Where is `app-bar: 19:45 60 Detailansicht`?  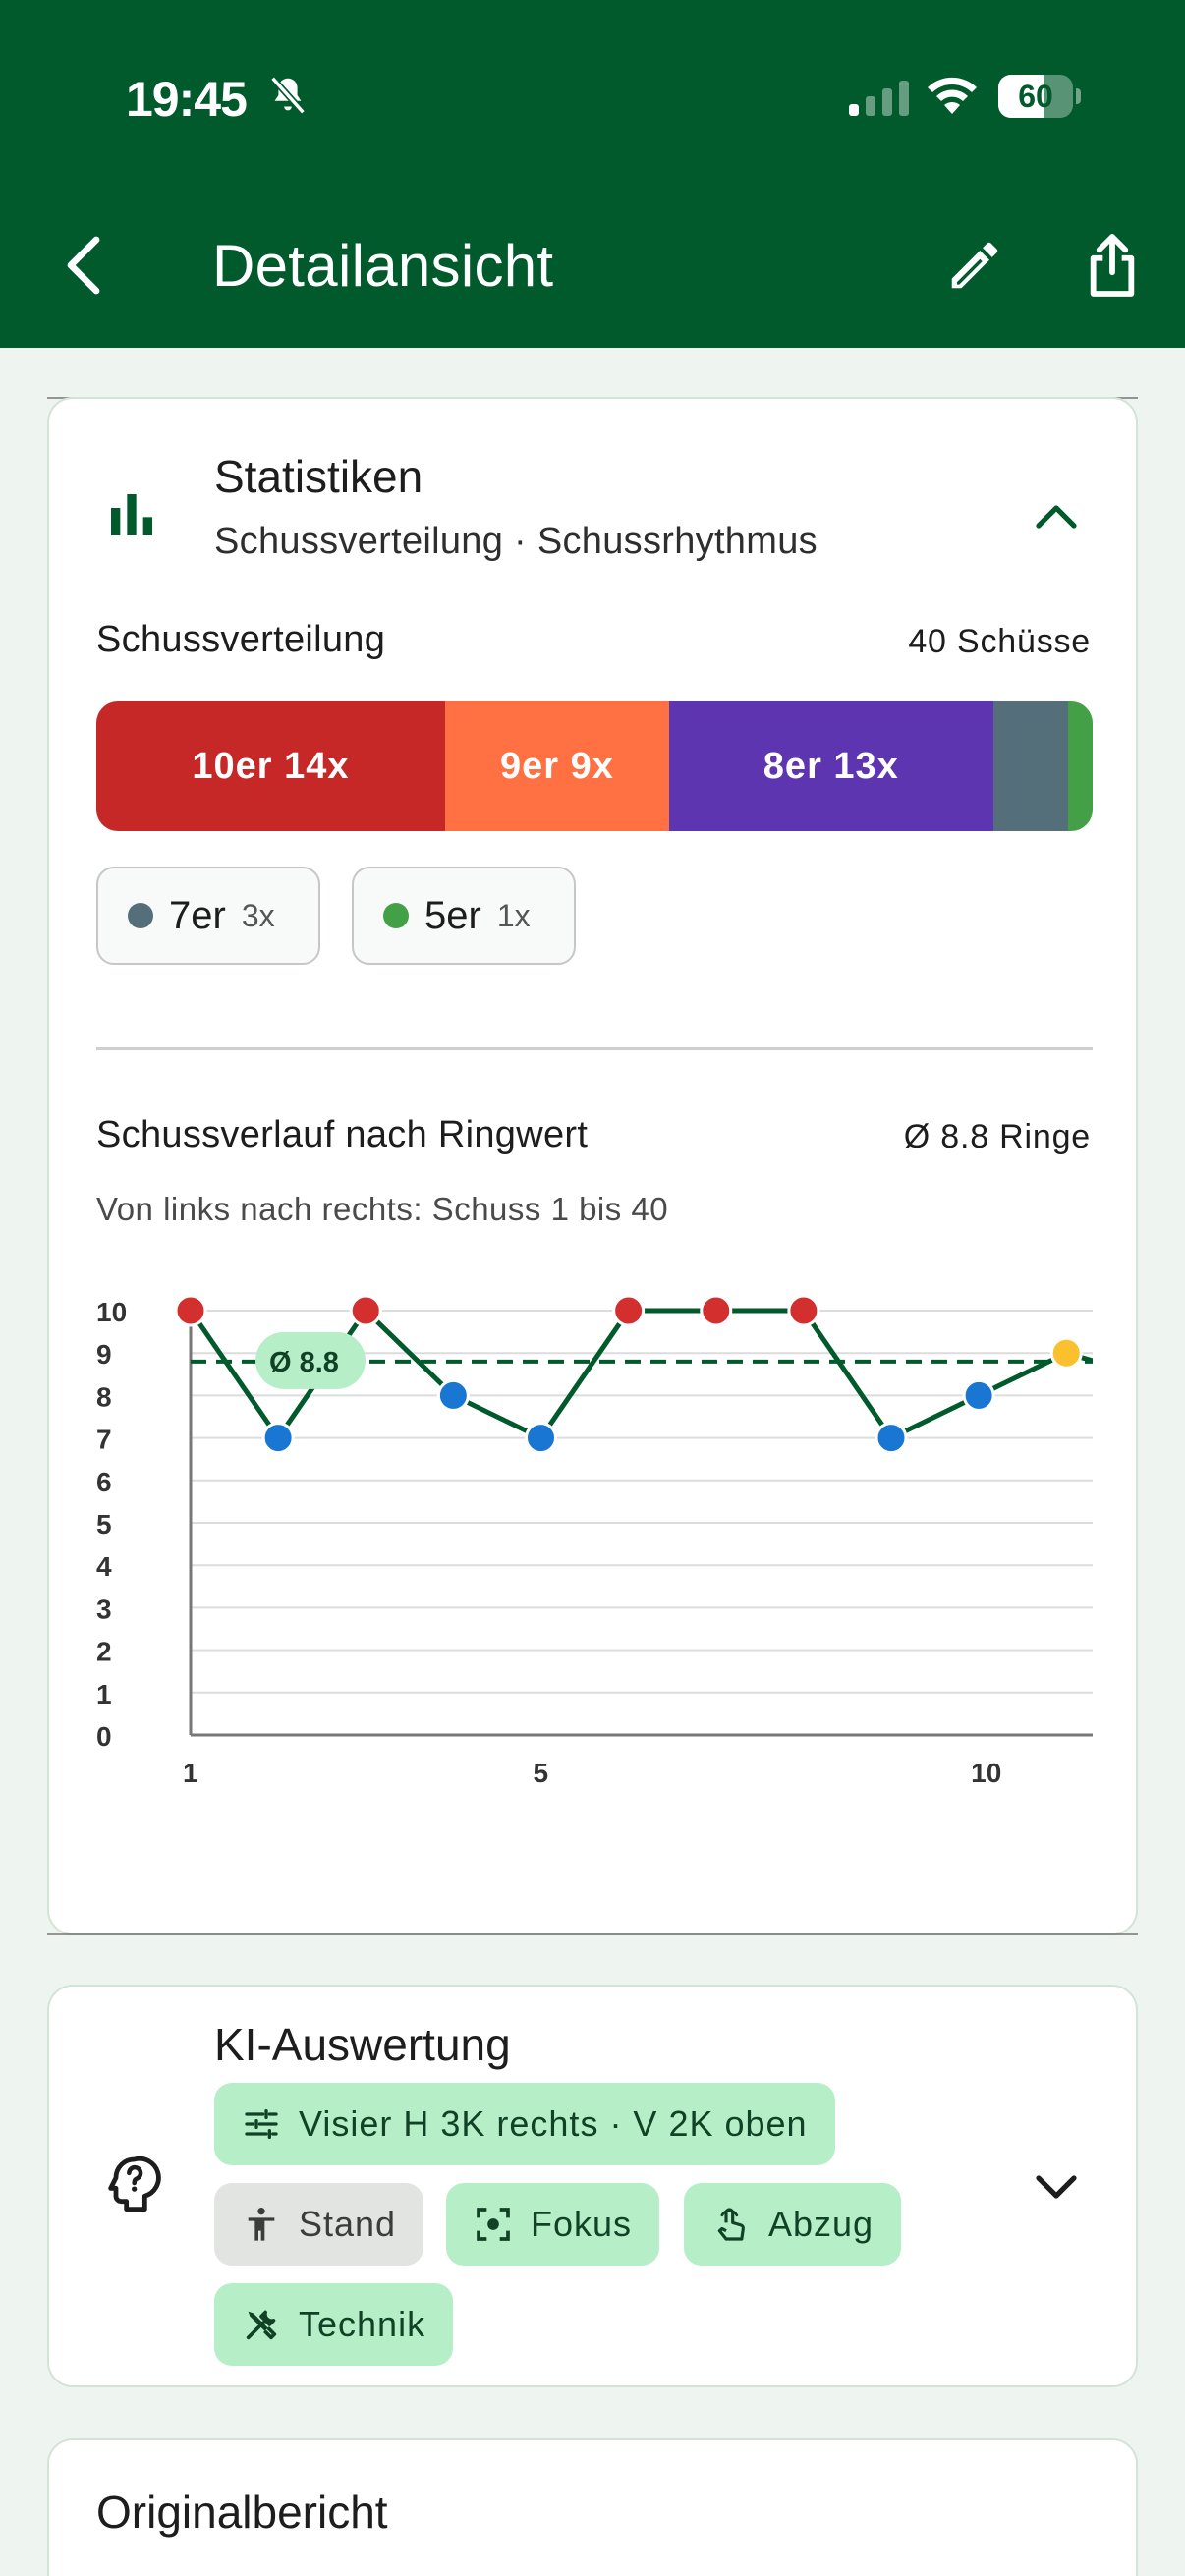
app-bar: 19:45 60 Detailansicht is located at coordinates (592, 174).